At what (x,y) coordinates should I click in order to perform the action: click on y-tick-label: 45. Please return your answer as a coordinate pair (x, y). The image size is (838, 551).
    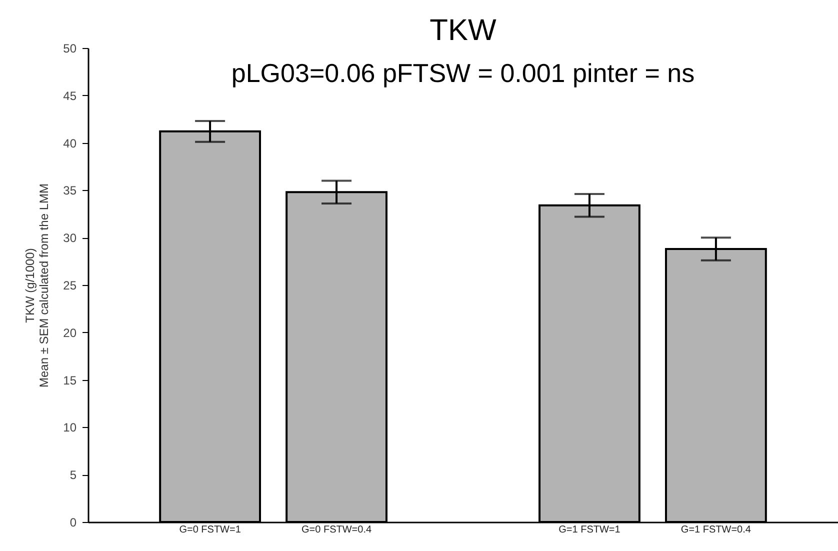
    Looking at the image, I should click on (70, 95).